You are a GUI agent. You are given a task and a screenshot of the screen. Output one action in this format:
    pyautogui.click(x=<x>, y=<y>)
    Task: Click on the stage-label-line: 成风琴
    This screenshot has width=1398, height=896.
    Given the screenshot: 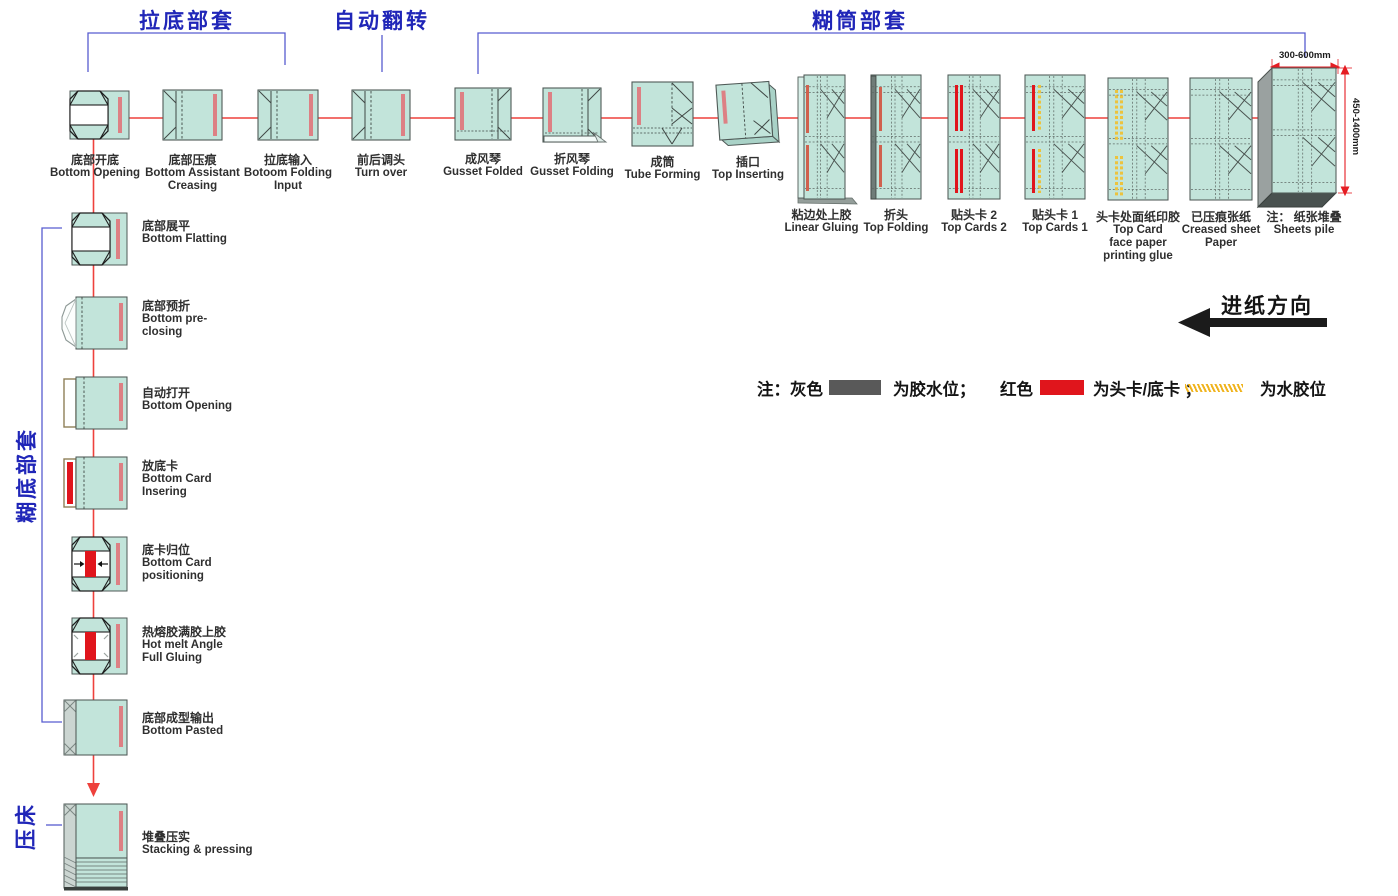 What is the action you would take?
    pyautogui.click(x=482, y=159)
    